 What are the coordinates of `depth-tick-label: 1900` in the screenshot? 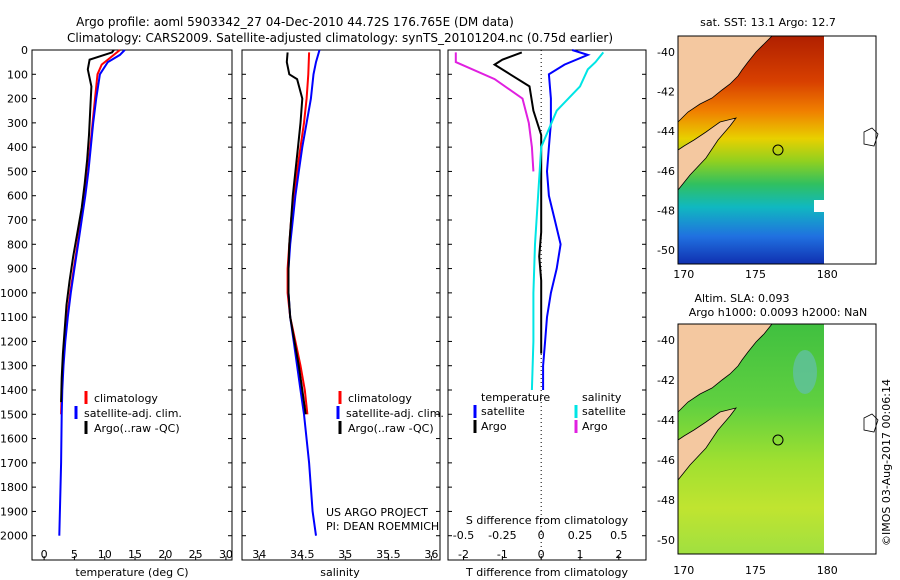 It's located at (14, 511).